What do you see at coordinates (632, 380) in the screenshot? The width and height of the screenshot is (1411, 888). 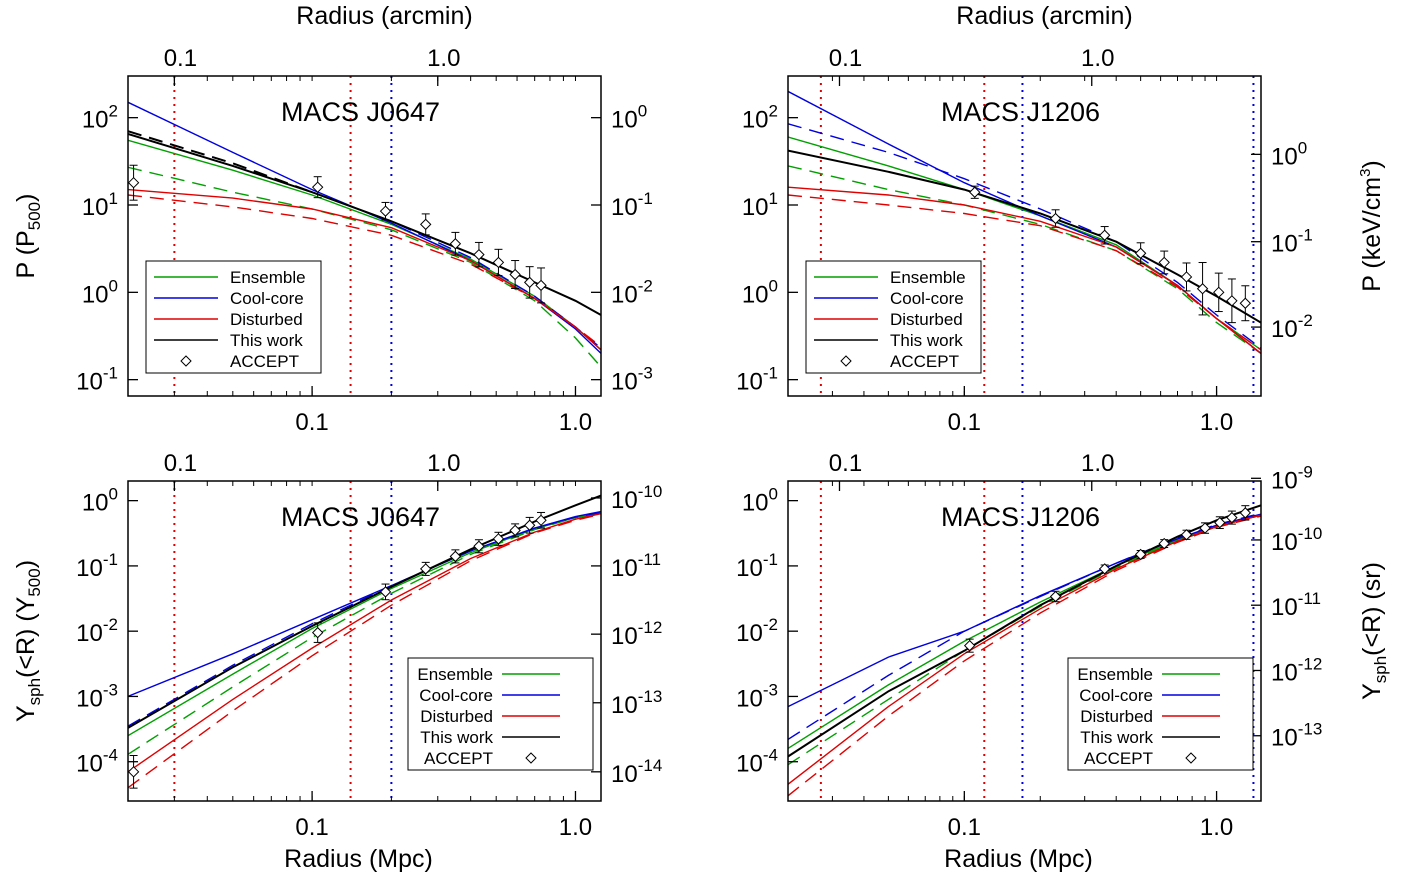 I see `right-y-tick-label: 10⁻³` at bounding box center [632, 380].